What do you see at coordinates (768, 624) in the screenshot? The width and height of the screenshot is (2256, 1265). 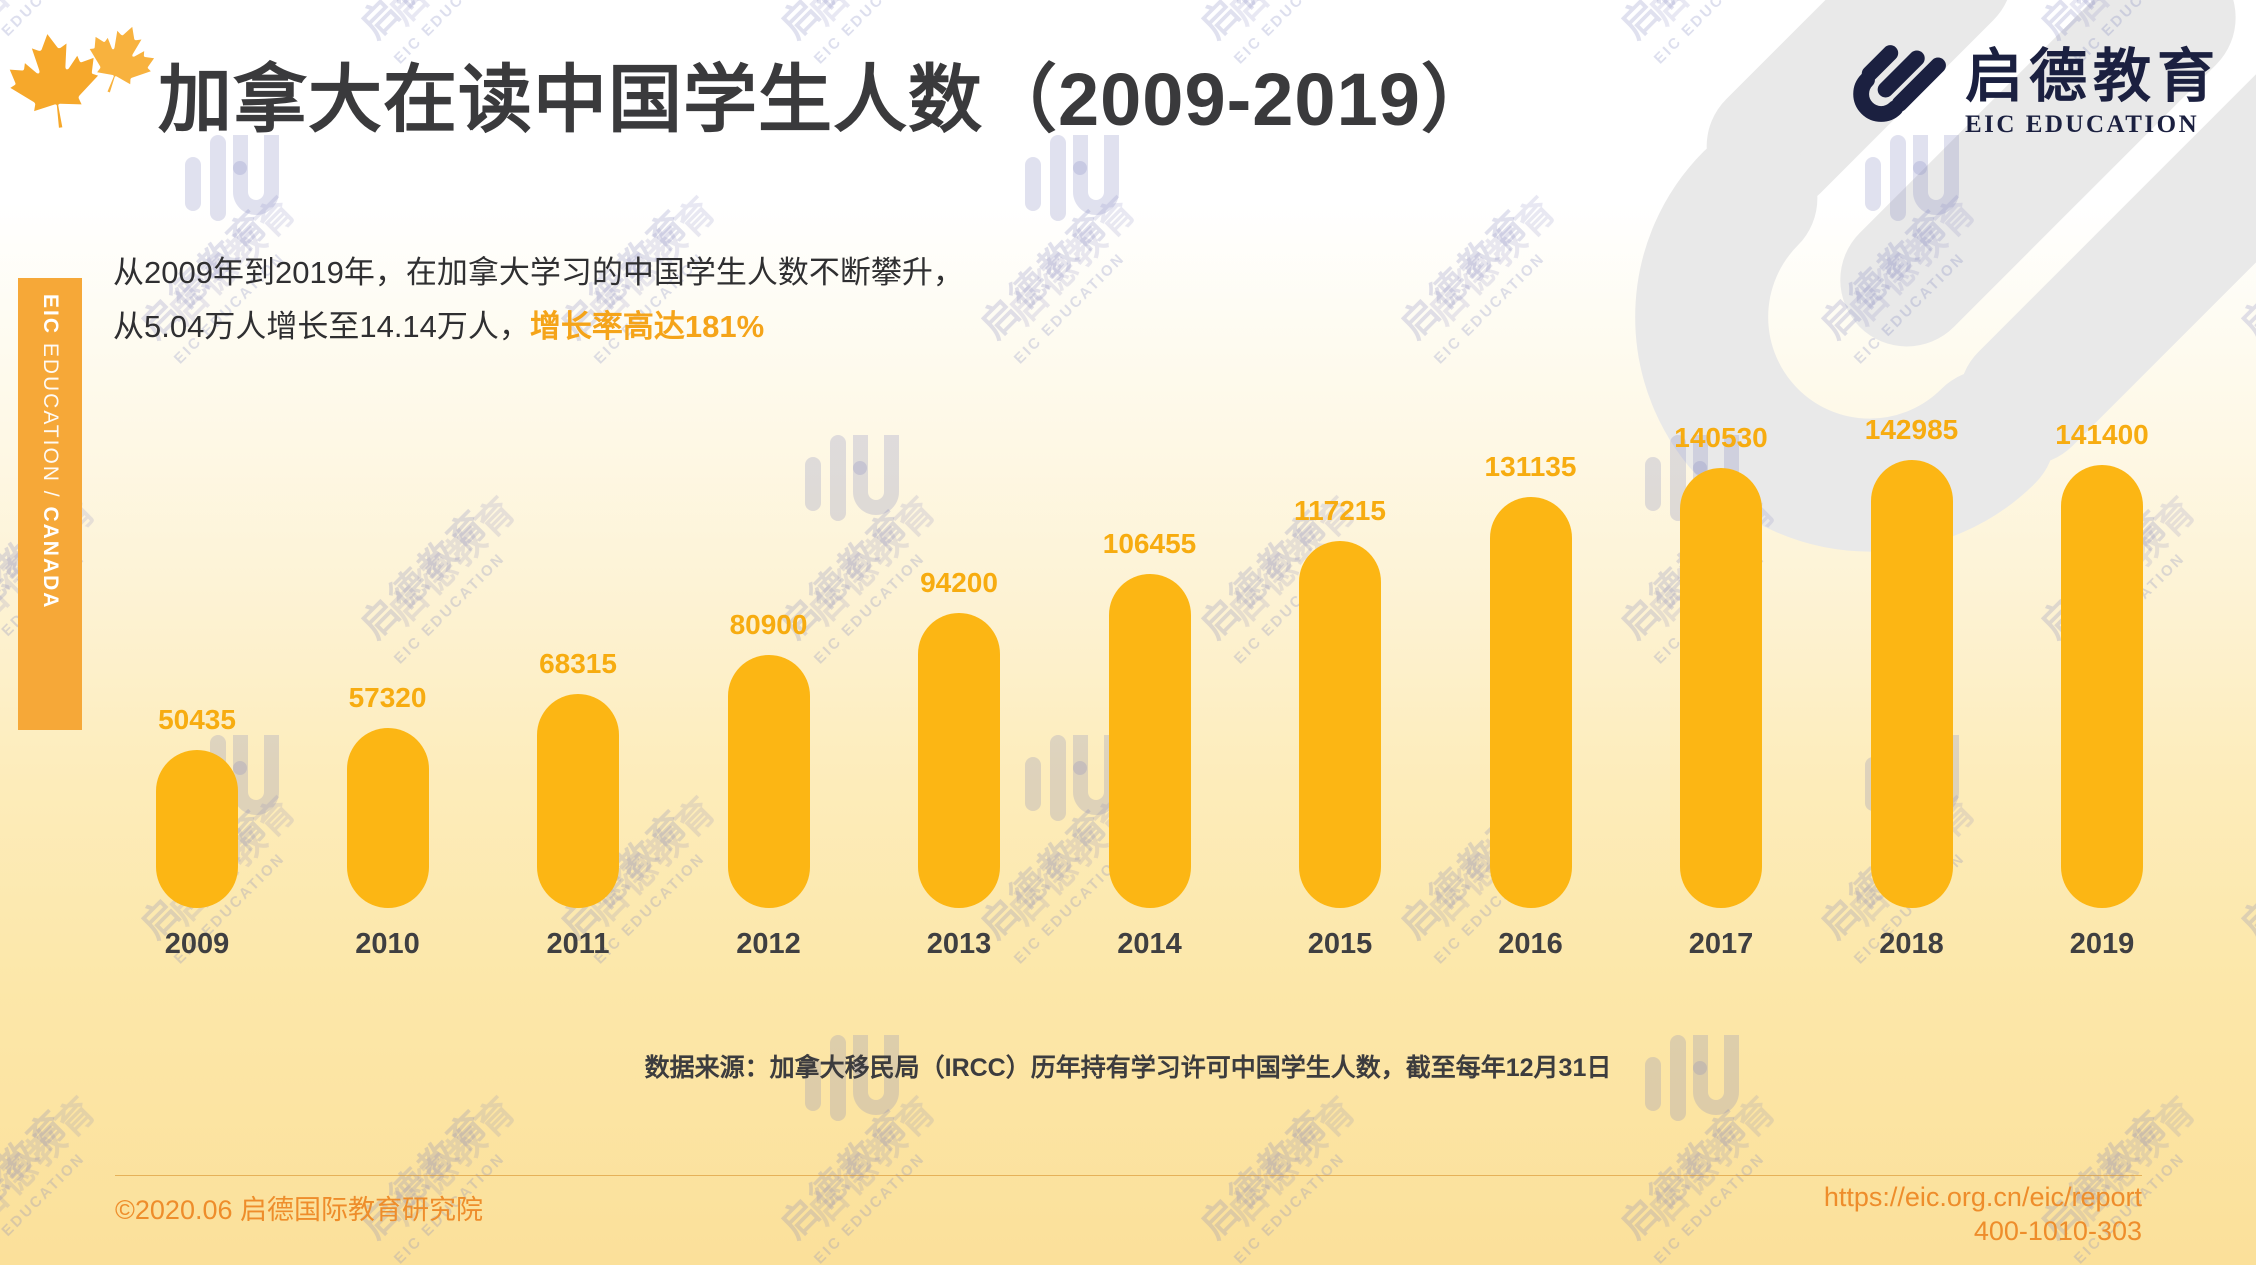 I see `bar-value-label: 80900` at bounding box center [768, 624].